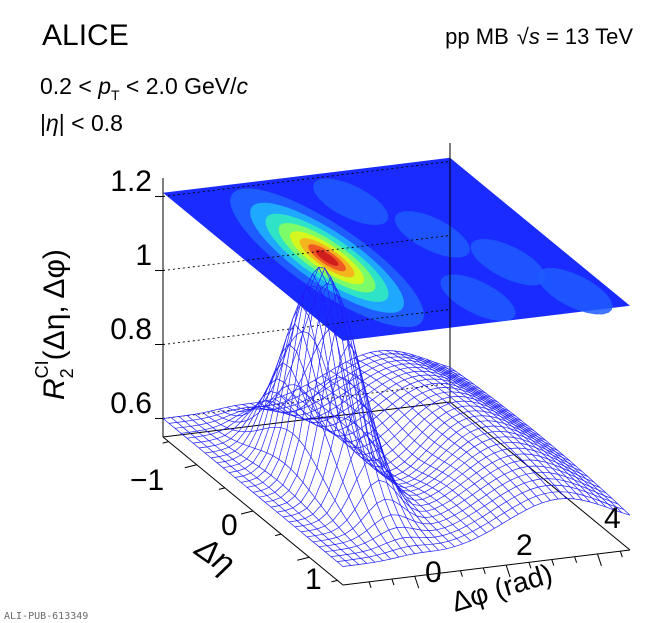 This screenshot has width=650, height=623. What do you see at coordinates (144, 88) in the screenshot?
I see `pt-cut-label: 0.2 < pT < 2.0 GeV/c` at bounding box center [144, 88].